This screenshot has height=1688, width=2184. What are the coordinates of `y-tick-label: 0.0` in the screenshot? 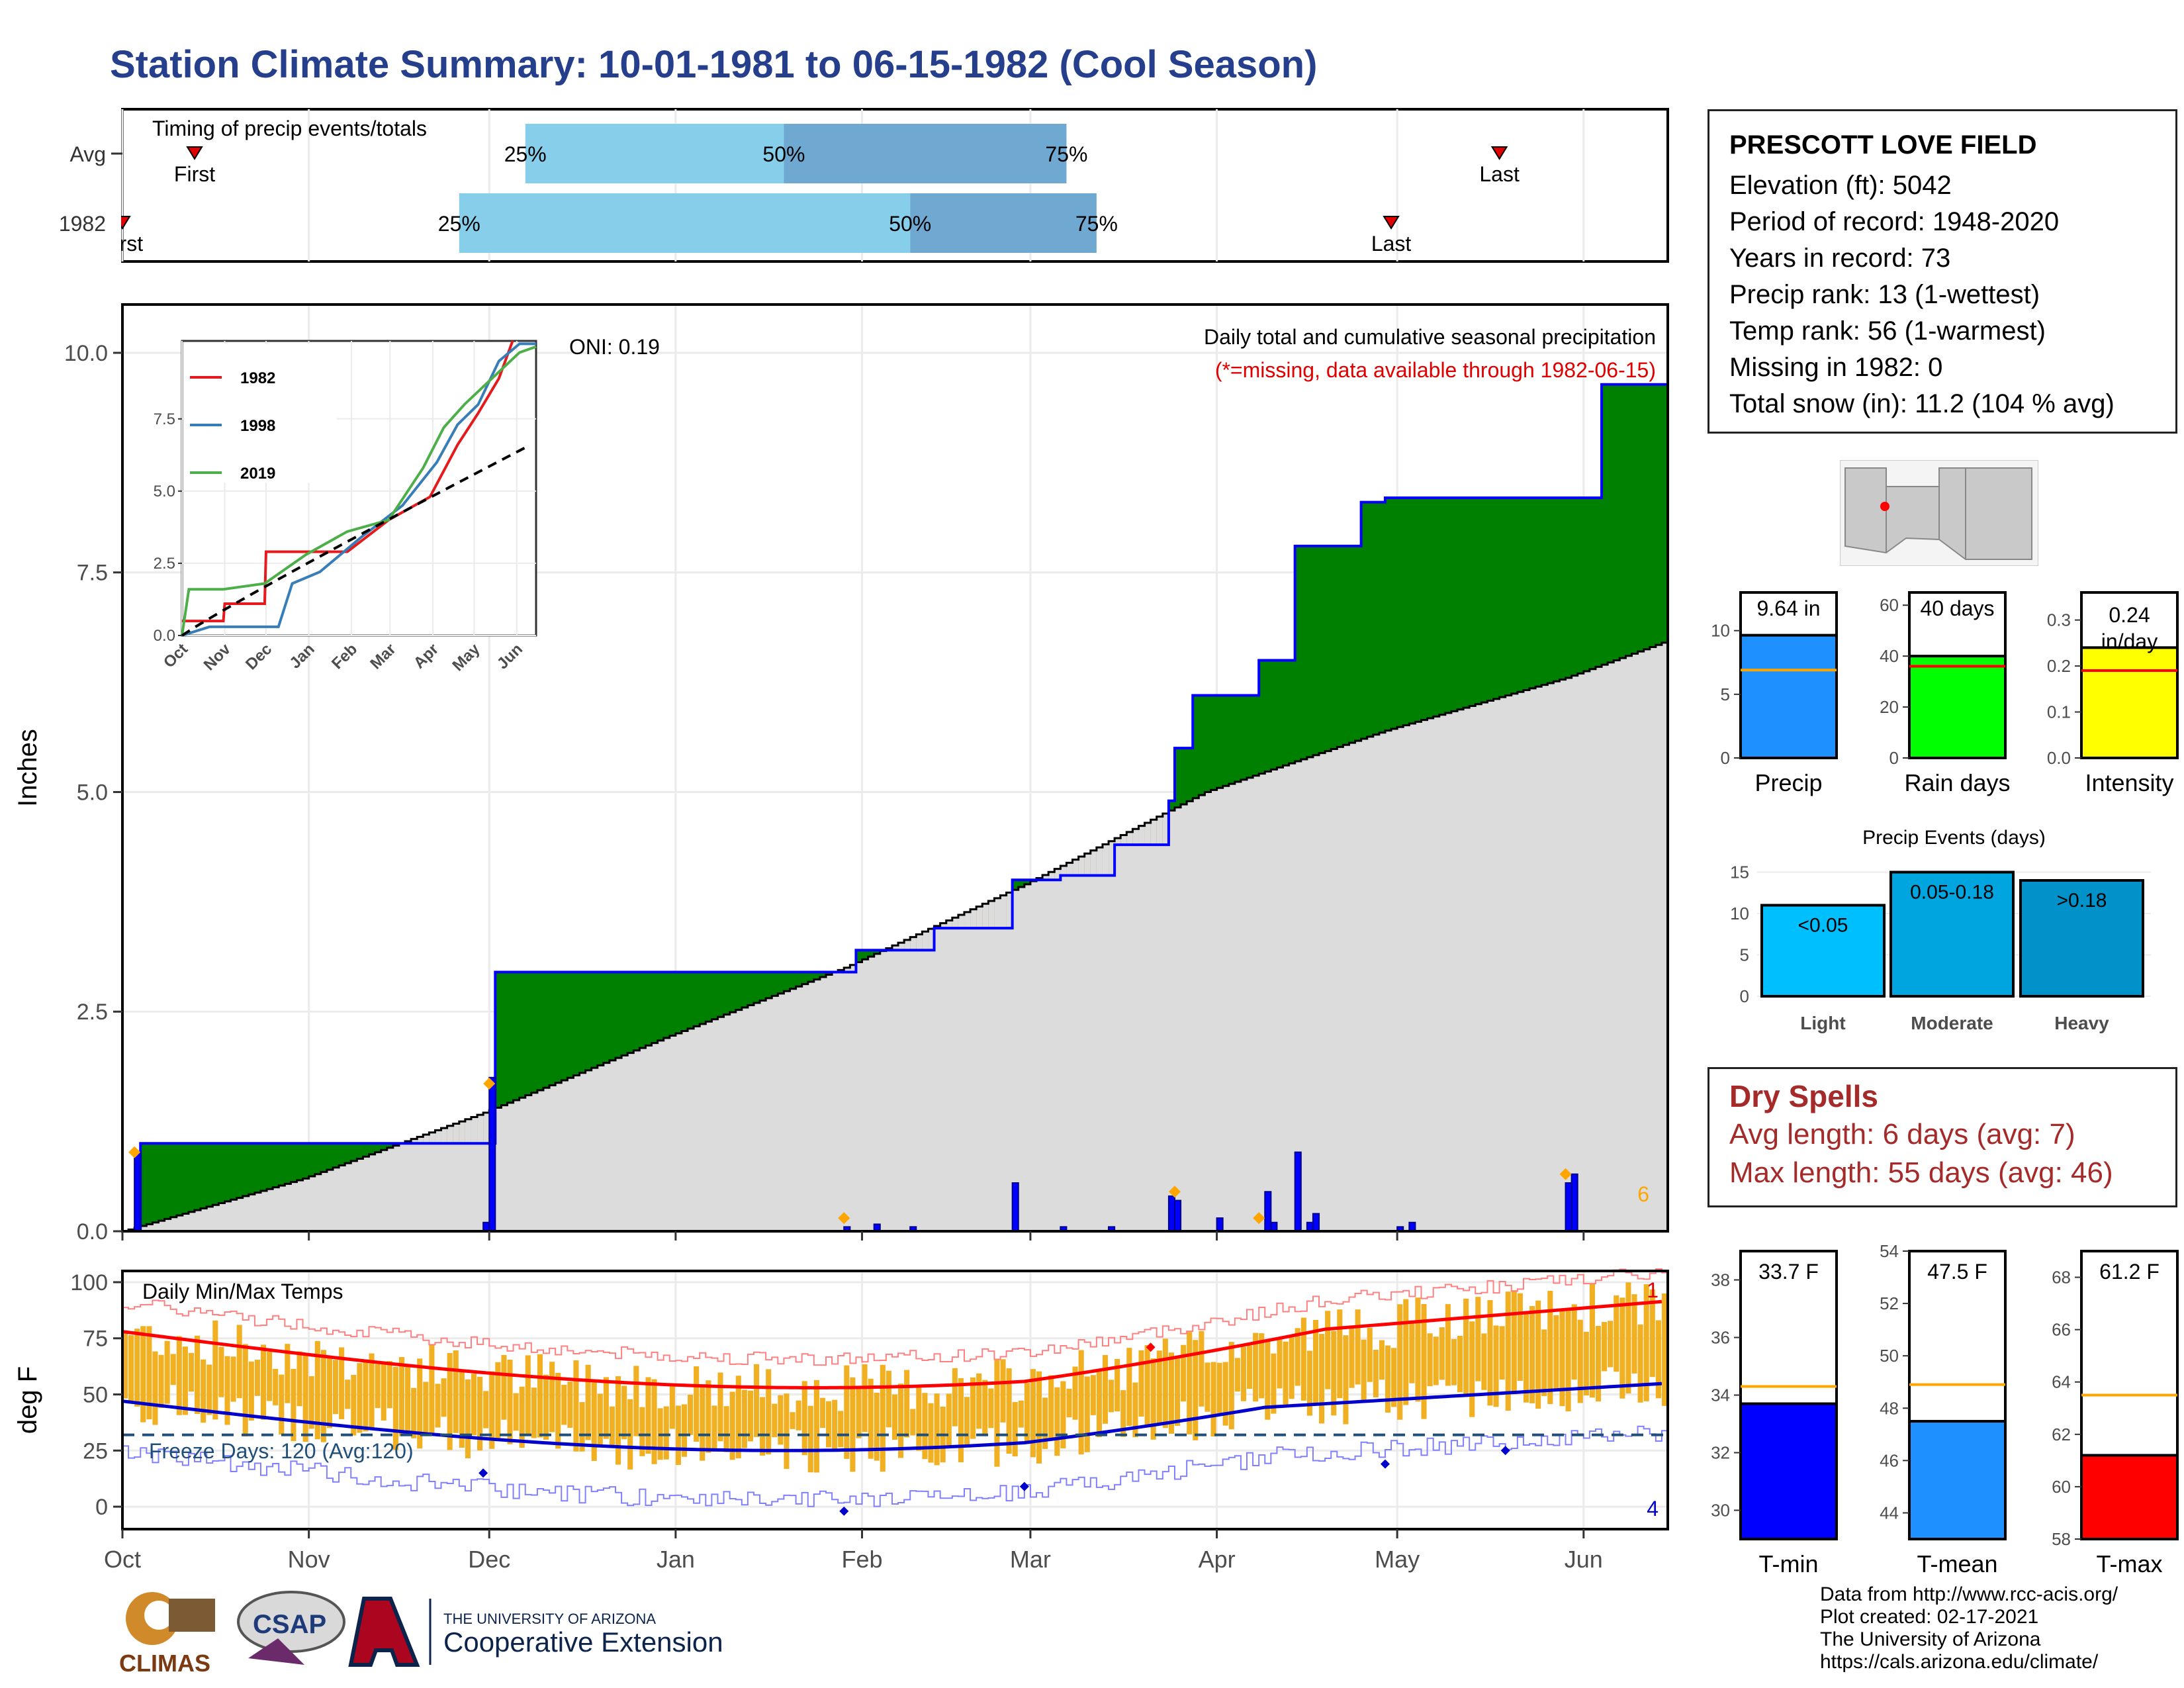 It's located at (92, 1231).